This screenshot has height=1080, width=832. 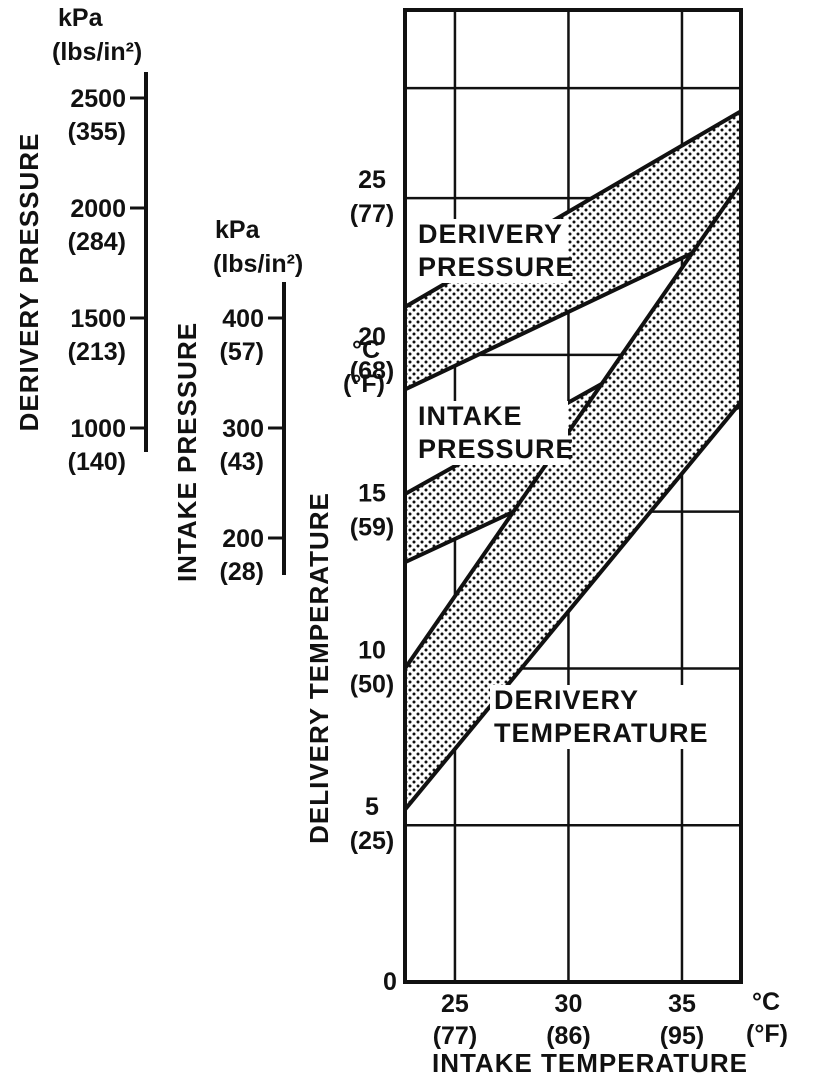 I want to click on dp-tick-label-psi: (140), so click(x=97, y=462).